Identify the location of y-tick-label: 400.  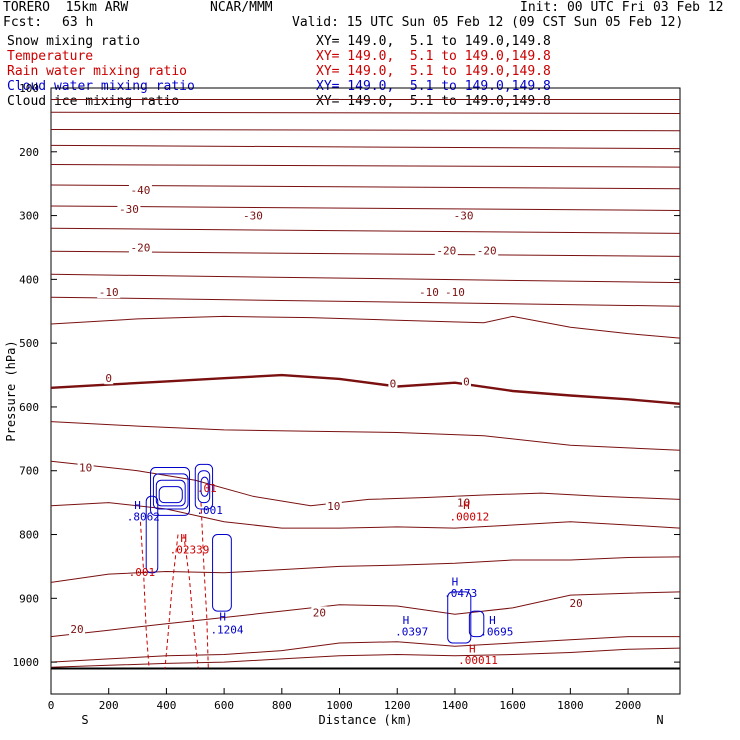
(29, 279).